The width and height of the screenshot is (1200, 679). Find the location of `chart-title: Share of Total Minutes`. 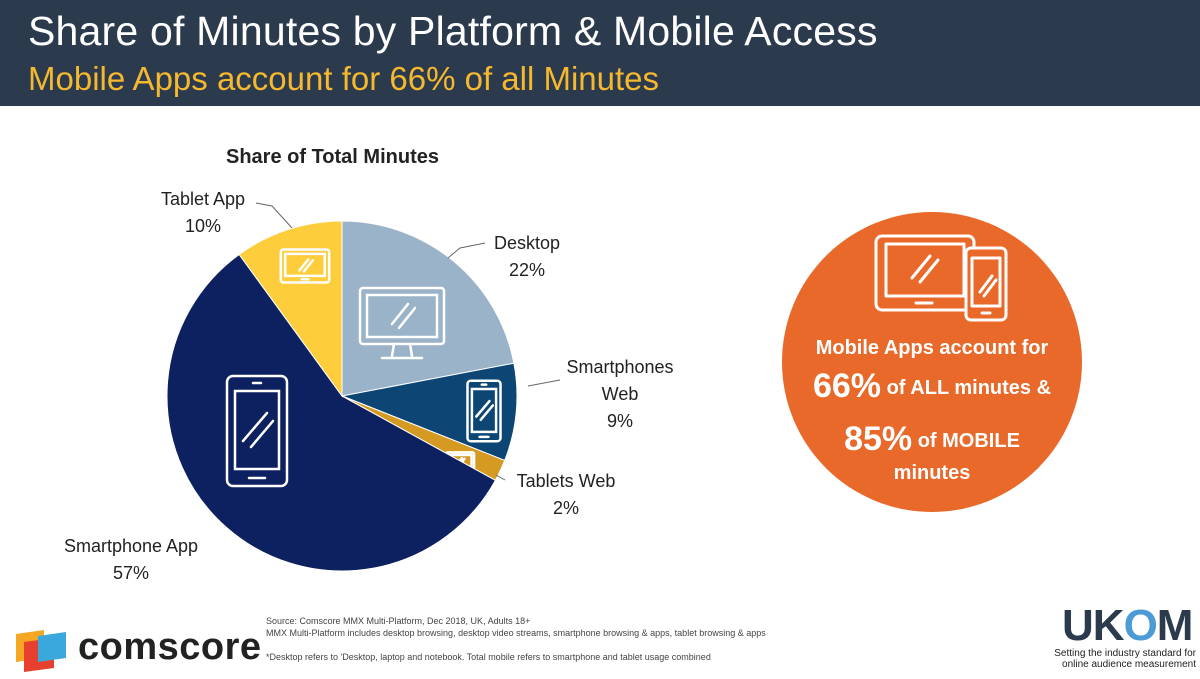

chart-title: Share of Total Minutes is located at coordinates (332, 157).